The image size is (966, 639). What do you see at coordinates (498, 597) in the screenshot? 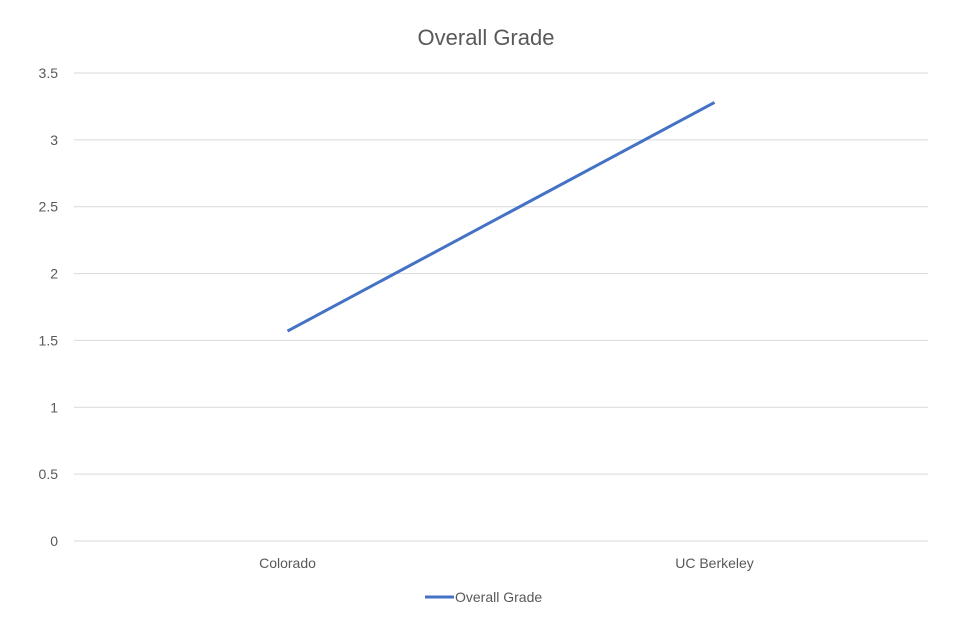
I see `legend-label: Overall Grade` at bounding box center [498, 597].